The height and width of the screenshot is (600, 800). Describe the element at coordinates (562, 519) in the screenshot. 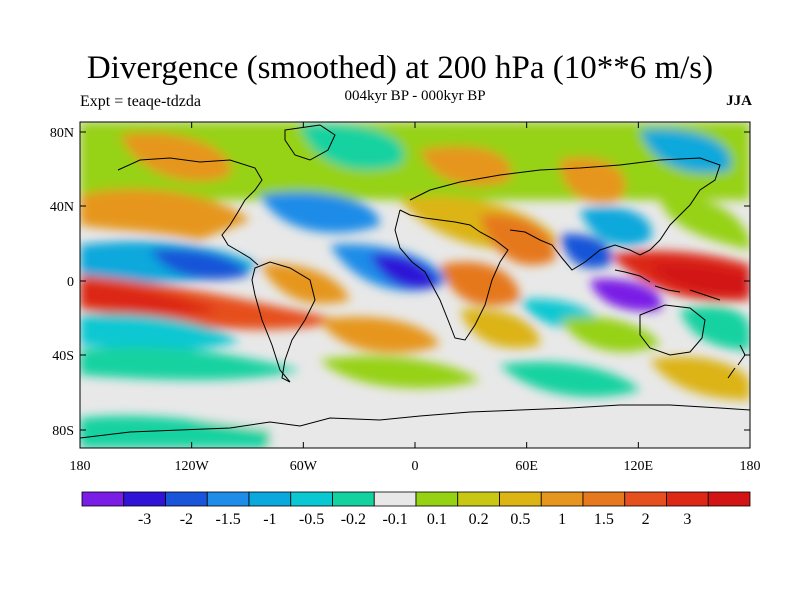

I see `colorbar-label: 1` at that location.